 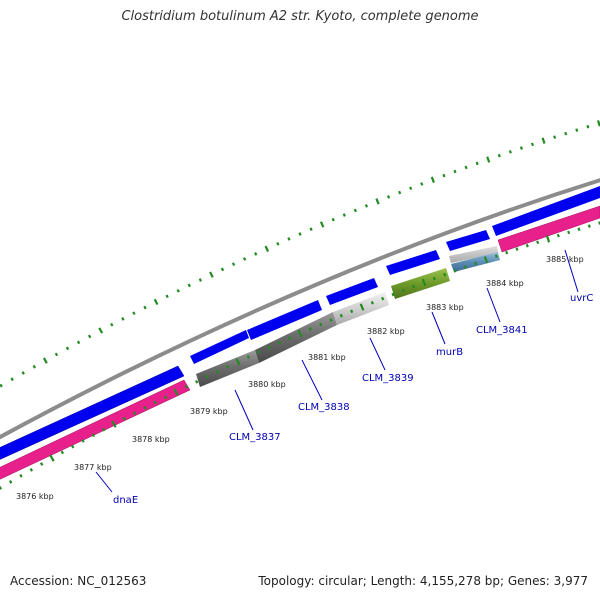 What do you see at coordinates (93, 467) in the screenshot?
I see `tick-label: 3877 kbp` at bounding box center [93, 467].